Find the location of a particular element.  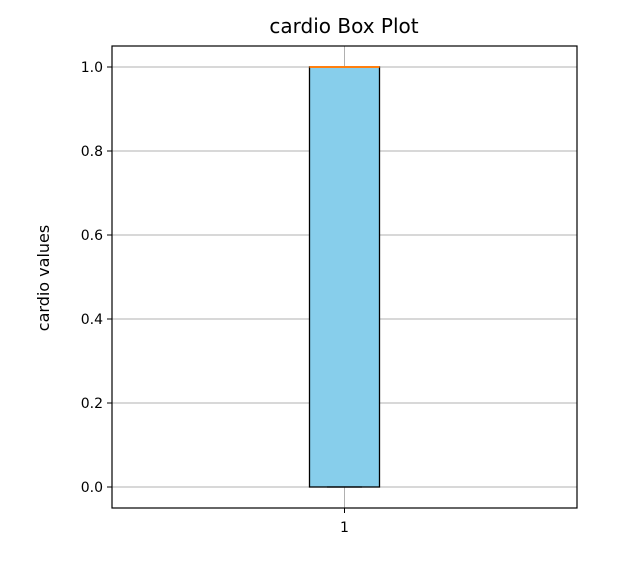

y-tick-label-1: 0.2 is located at coordinates (92, 404).